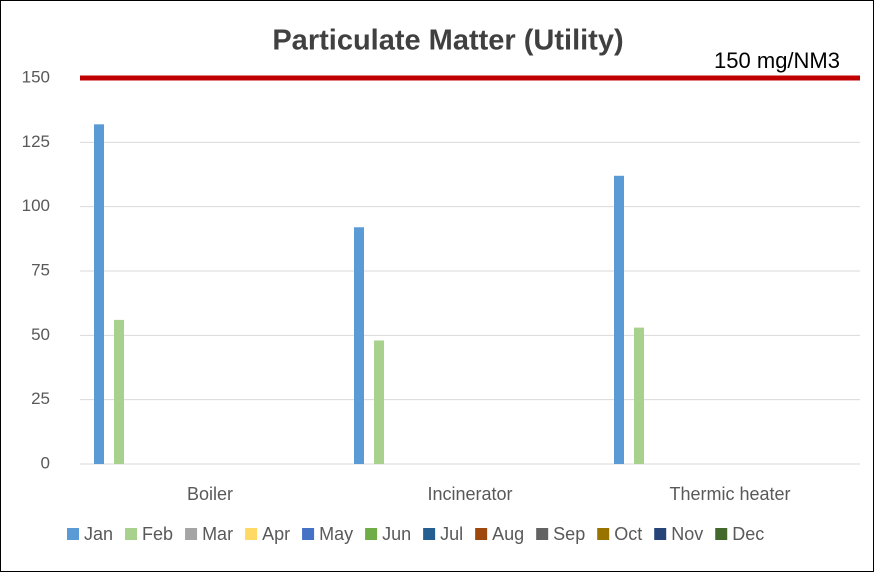  I want to click on y-tick-label: 125, so click(36, 141).